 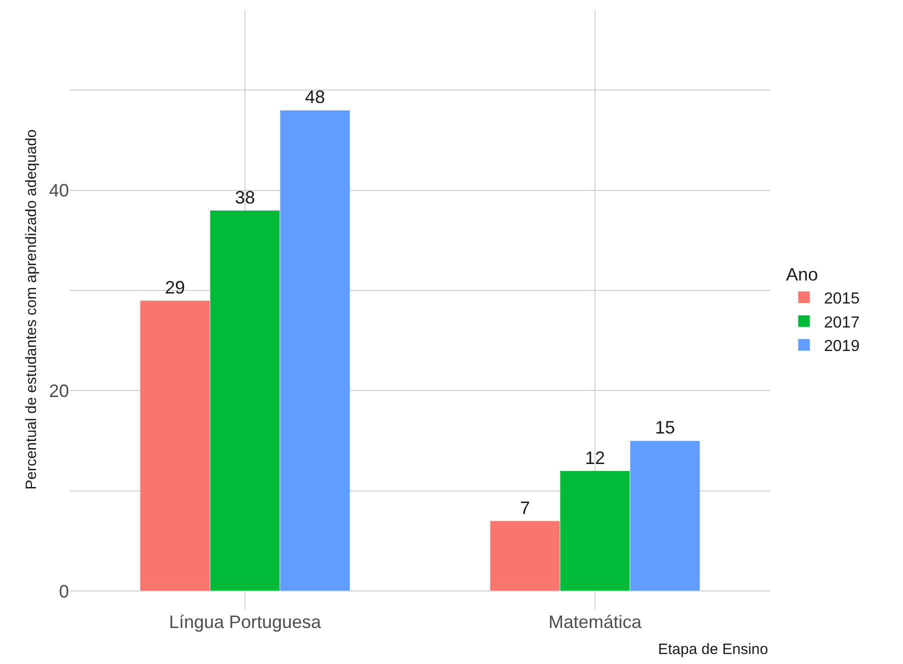 I want to click on x-tick-label: Matemática, so click(x=595, y=622).